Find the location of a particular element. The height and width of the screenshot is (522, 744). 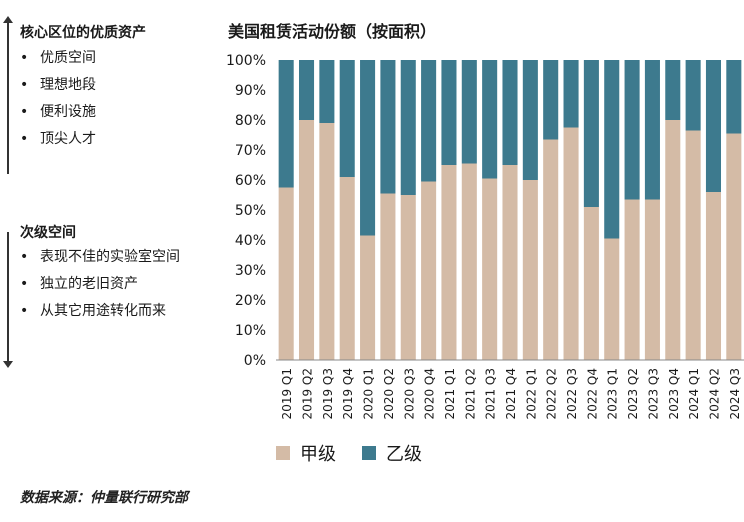

y-tick-label: 90% is located at coordinates (250, 91).